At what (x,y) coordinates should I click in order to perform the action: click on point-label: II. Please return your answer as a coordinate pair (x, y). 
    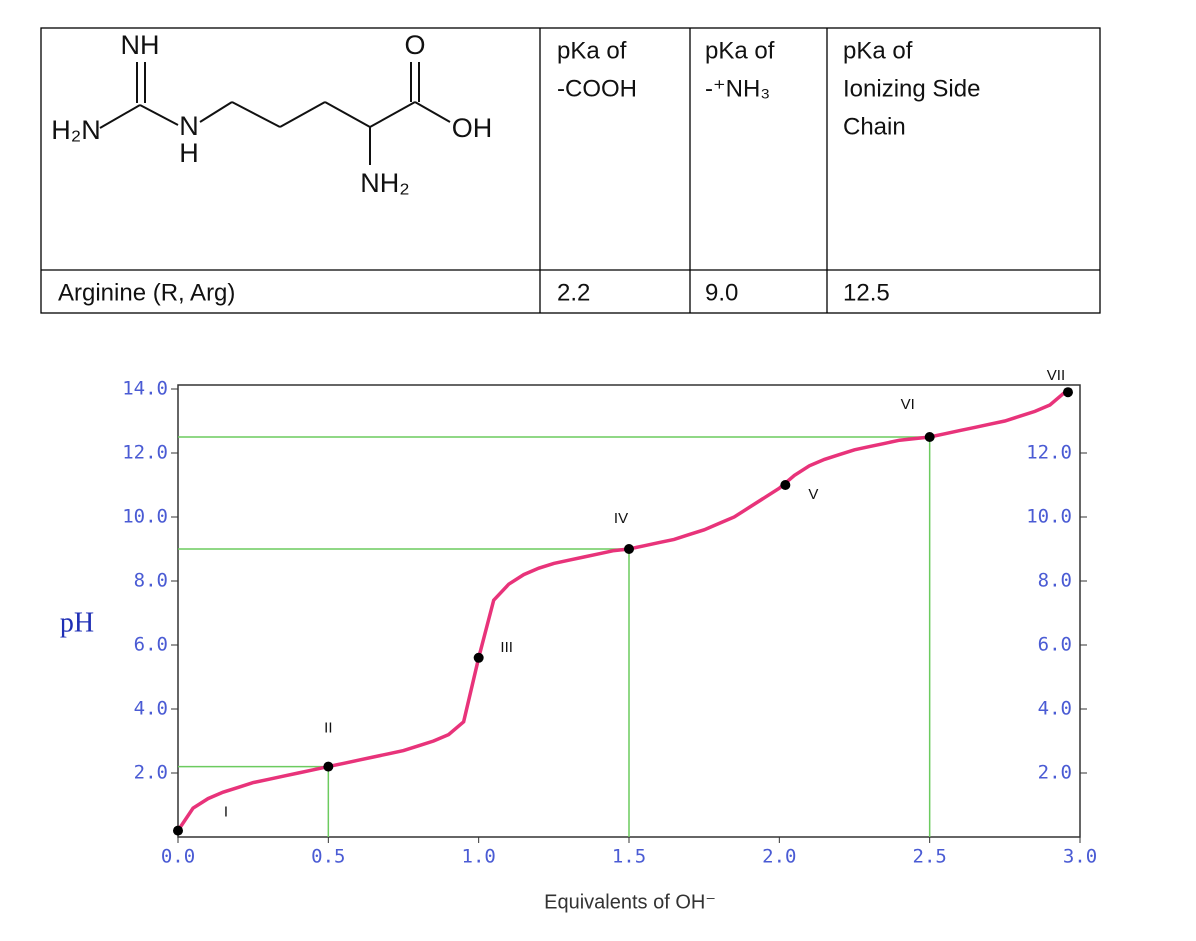
    Looking at the image, I should click on (328, 728).